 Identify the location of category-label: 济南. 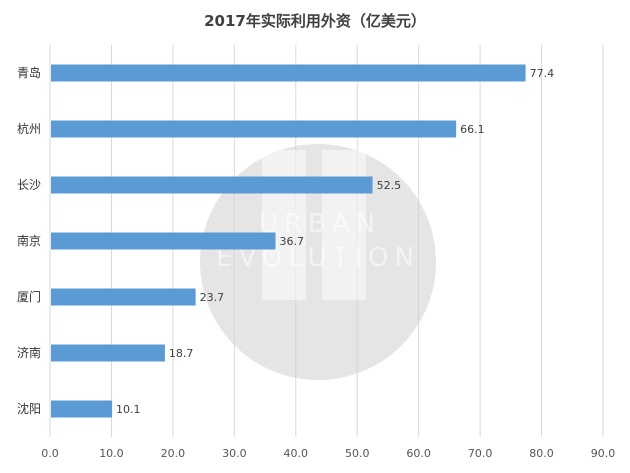
(29, 352).